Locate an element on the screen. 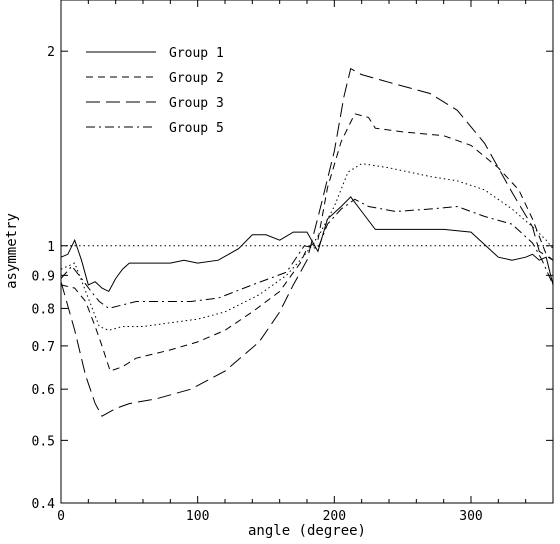 This screenshot has height=544, width=560. x-tick-label: 300 is located at coordinates (470, 516).